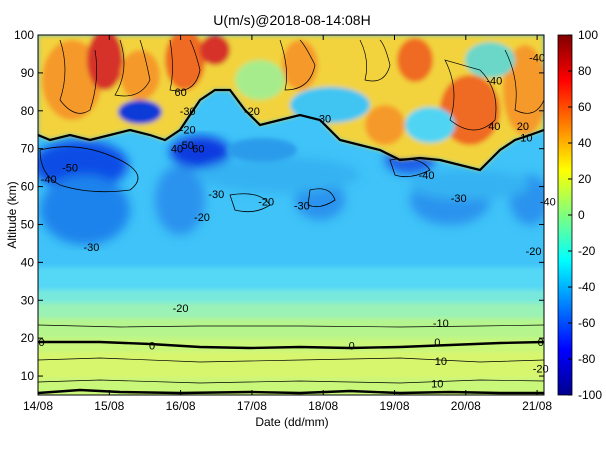 This screenshot has height=454, width=606. What do you see at coordinates (252, 406) in the screenshot?
I see `x-tick-label: 17/08` at bounding box center [252, 406].